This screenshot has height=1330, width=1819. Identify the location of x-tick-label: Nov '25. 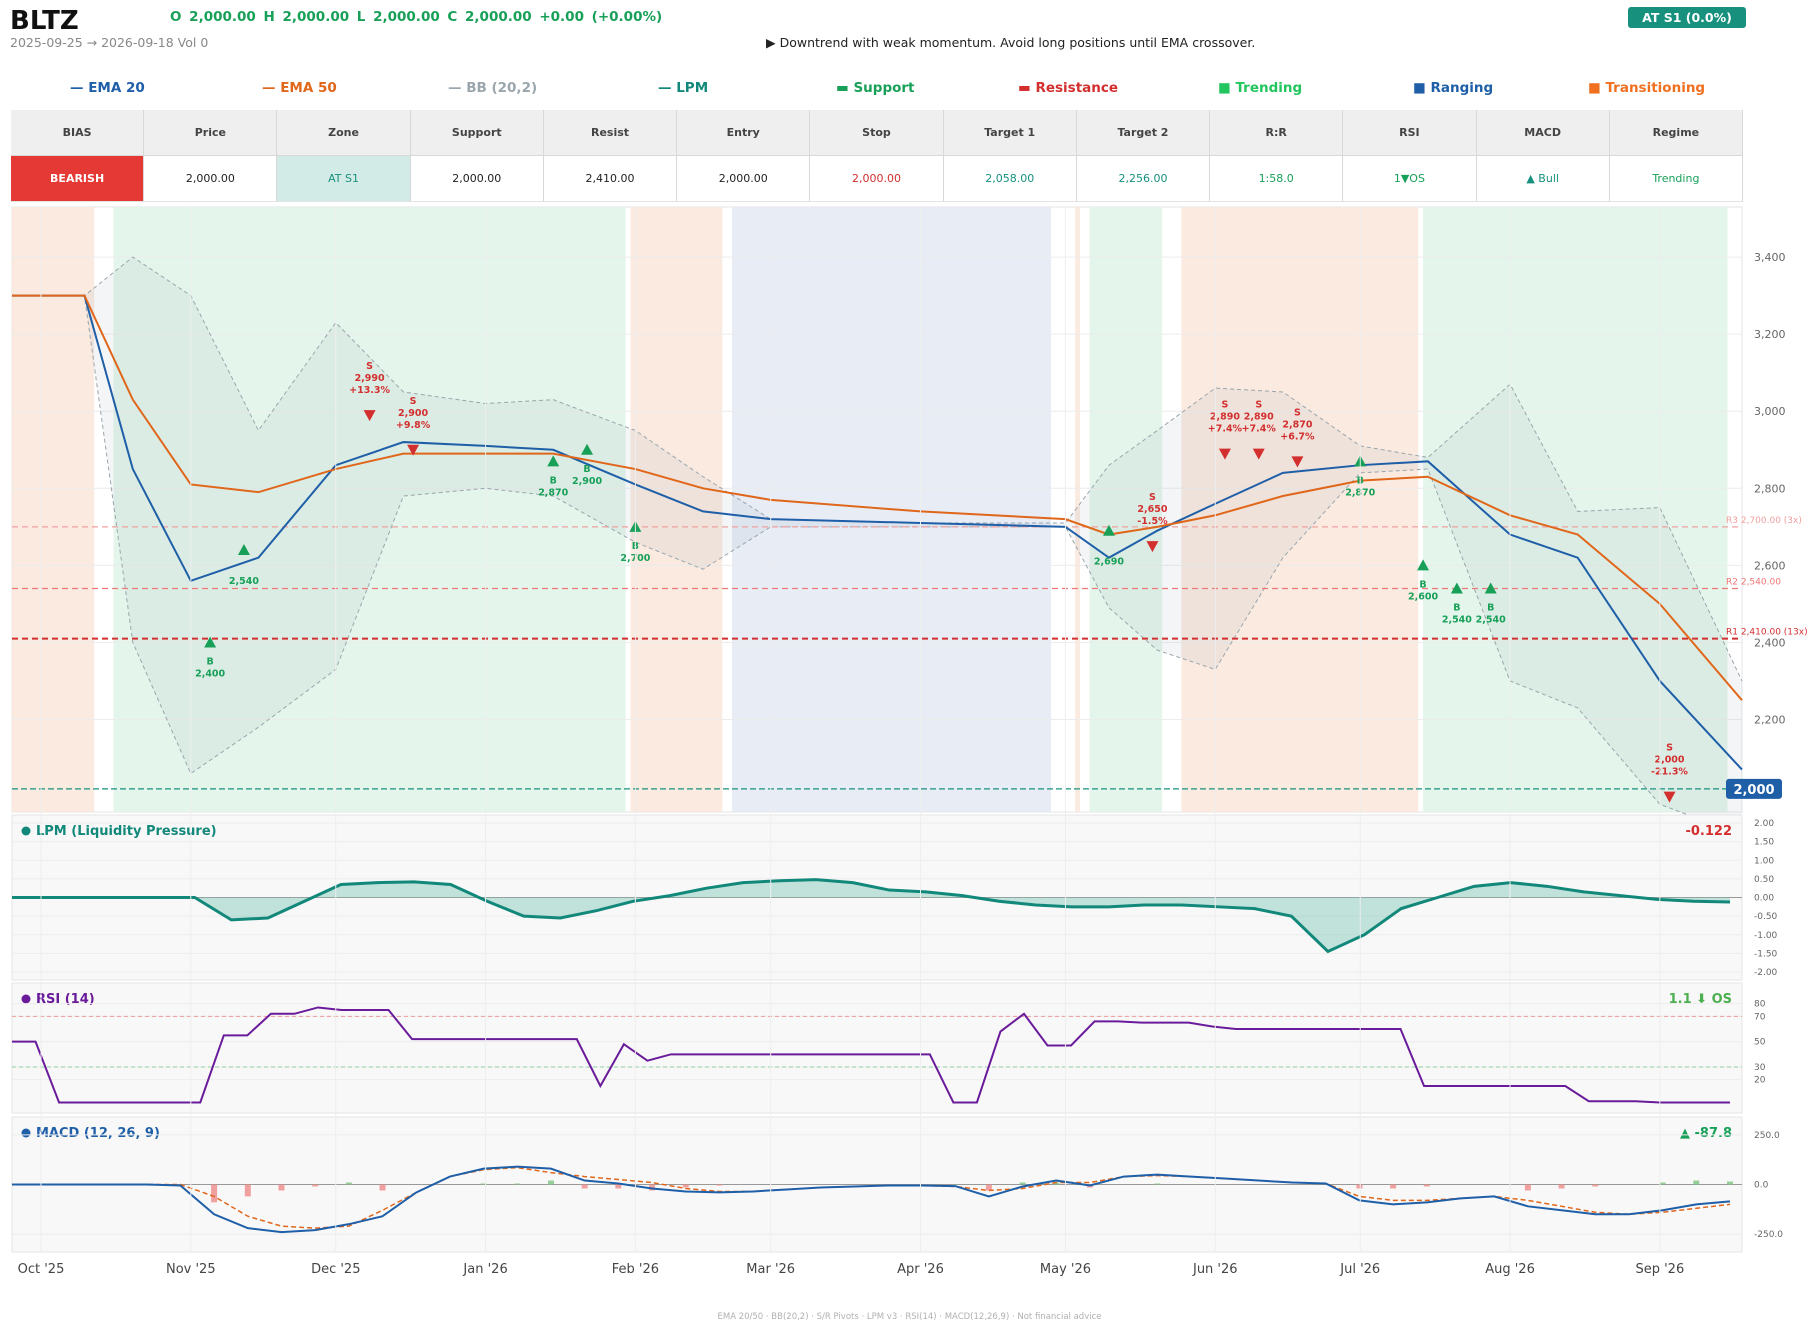
(191, 1269).